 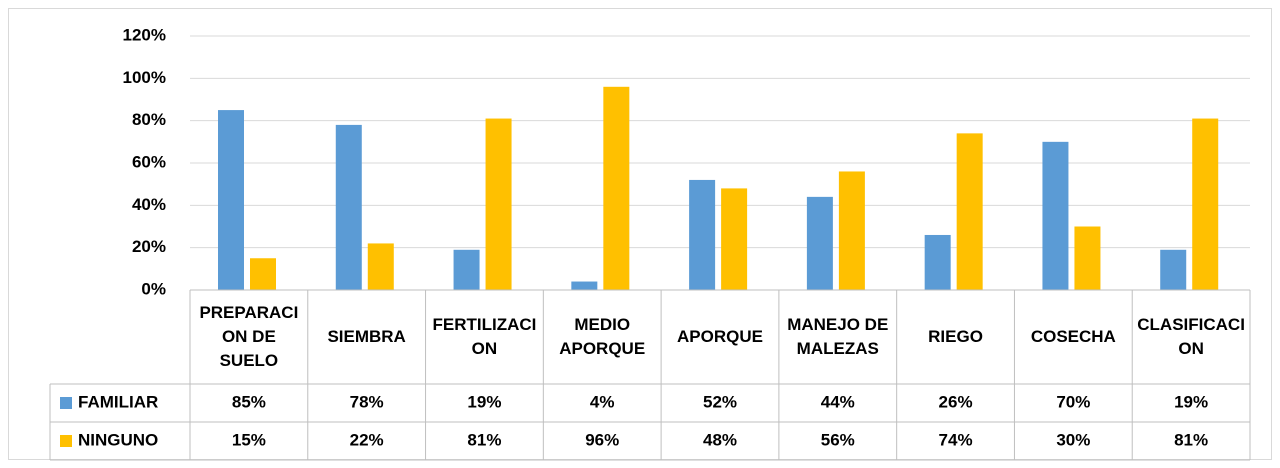 What do you see at coordinates (956, 439) in the screenshot?
I see `table-value: 74%` at bounding box center [956, 439].